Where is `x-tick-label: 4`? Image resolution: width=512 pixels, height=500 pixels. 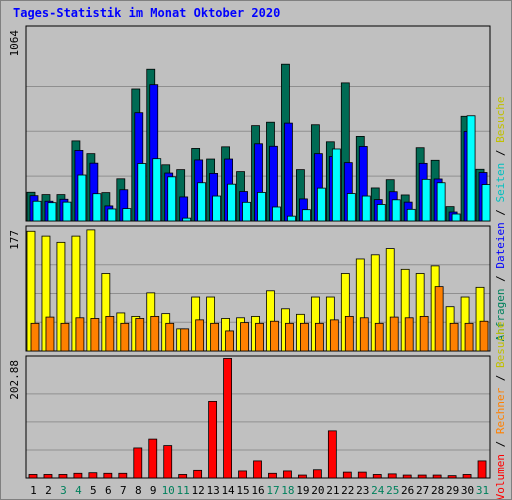
x-tick-label: 4 is located at coordinates (78, 490).